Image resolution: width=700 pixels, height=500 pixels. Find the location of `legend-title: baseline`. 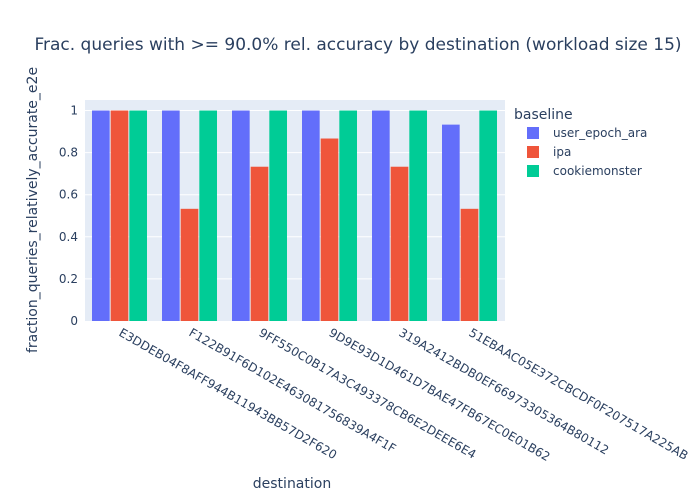

legend-title: baseline is located at coordinates (543, 115).